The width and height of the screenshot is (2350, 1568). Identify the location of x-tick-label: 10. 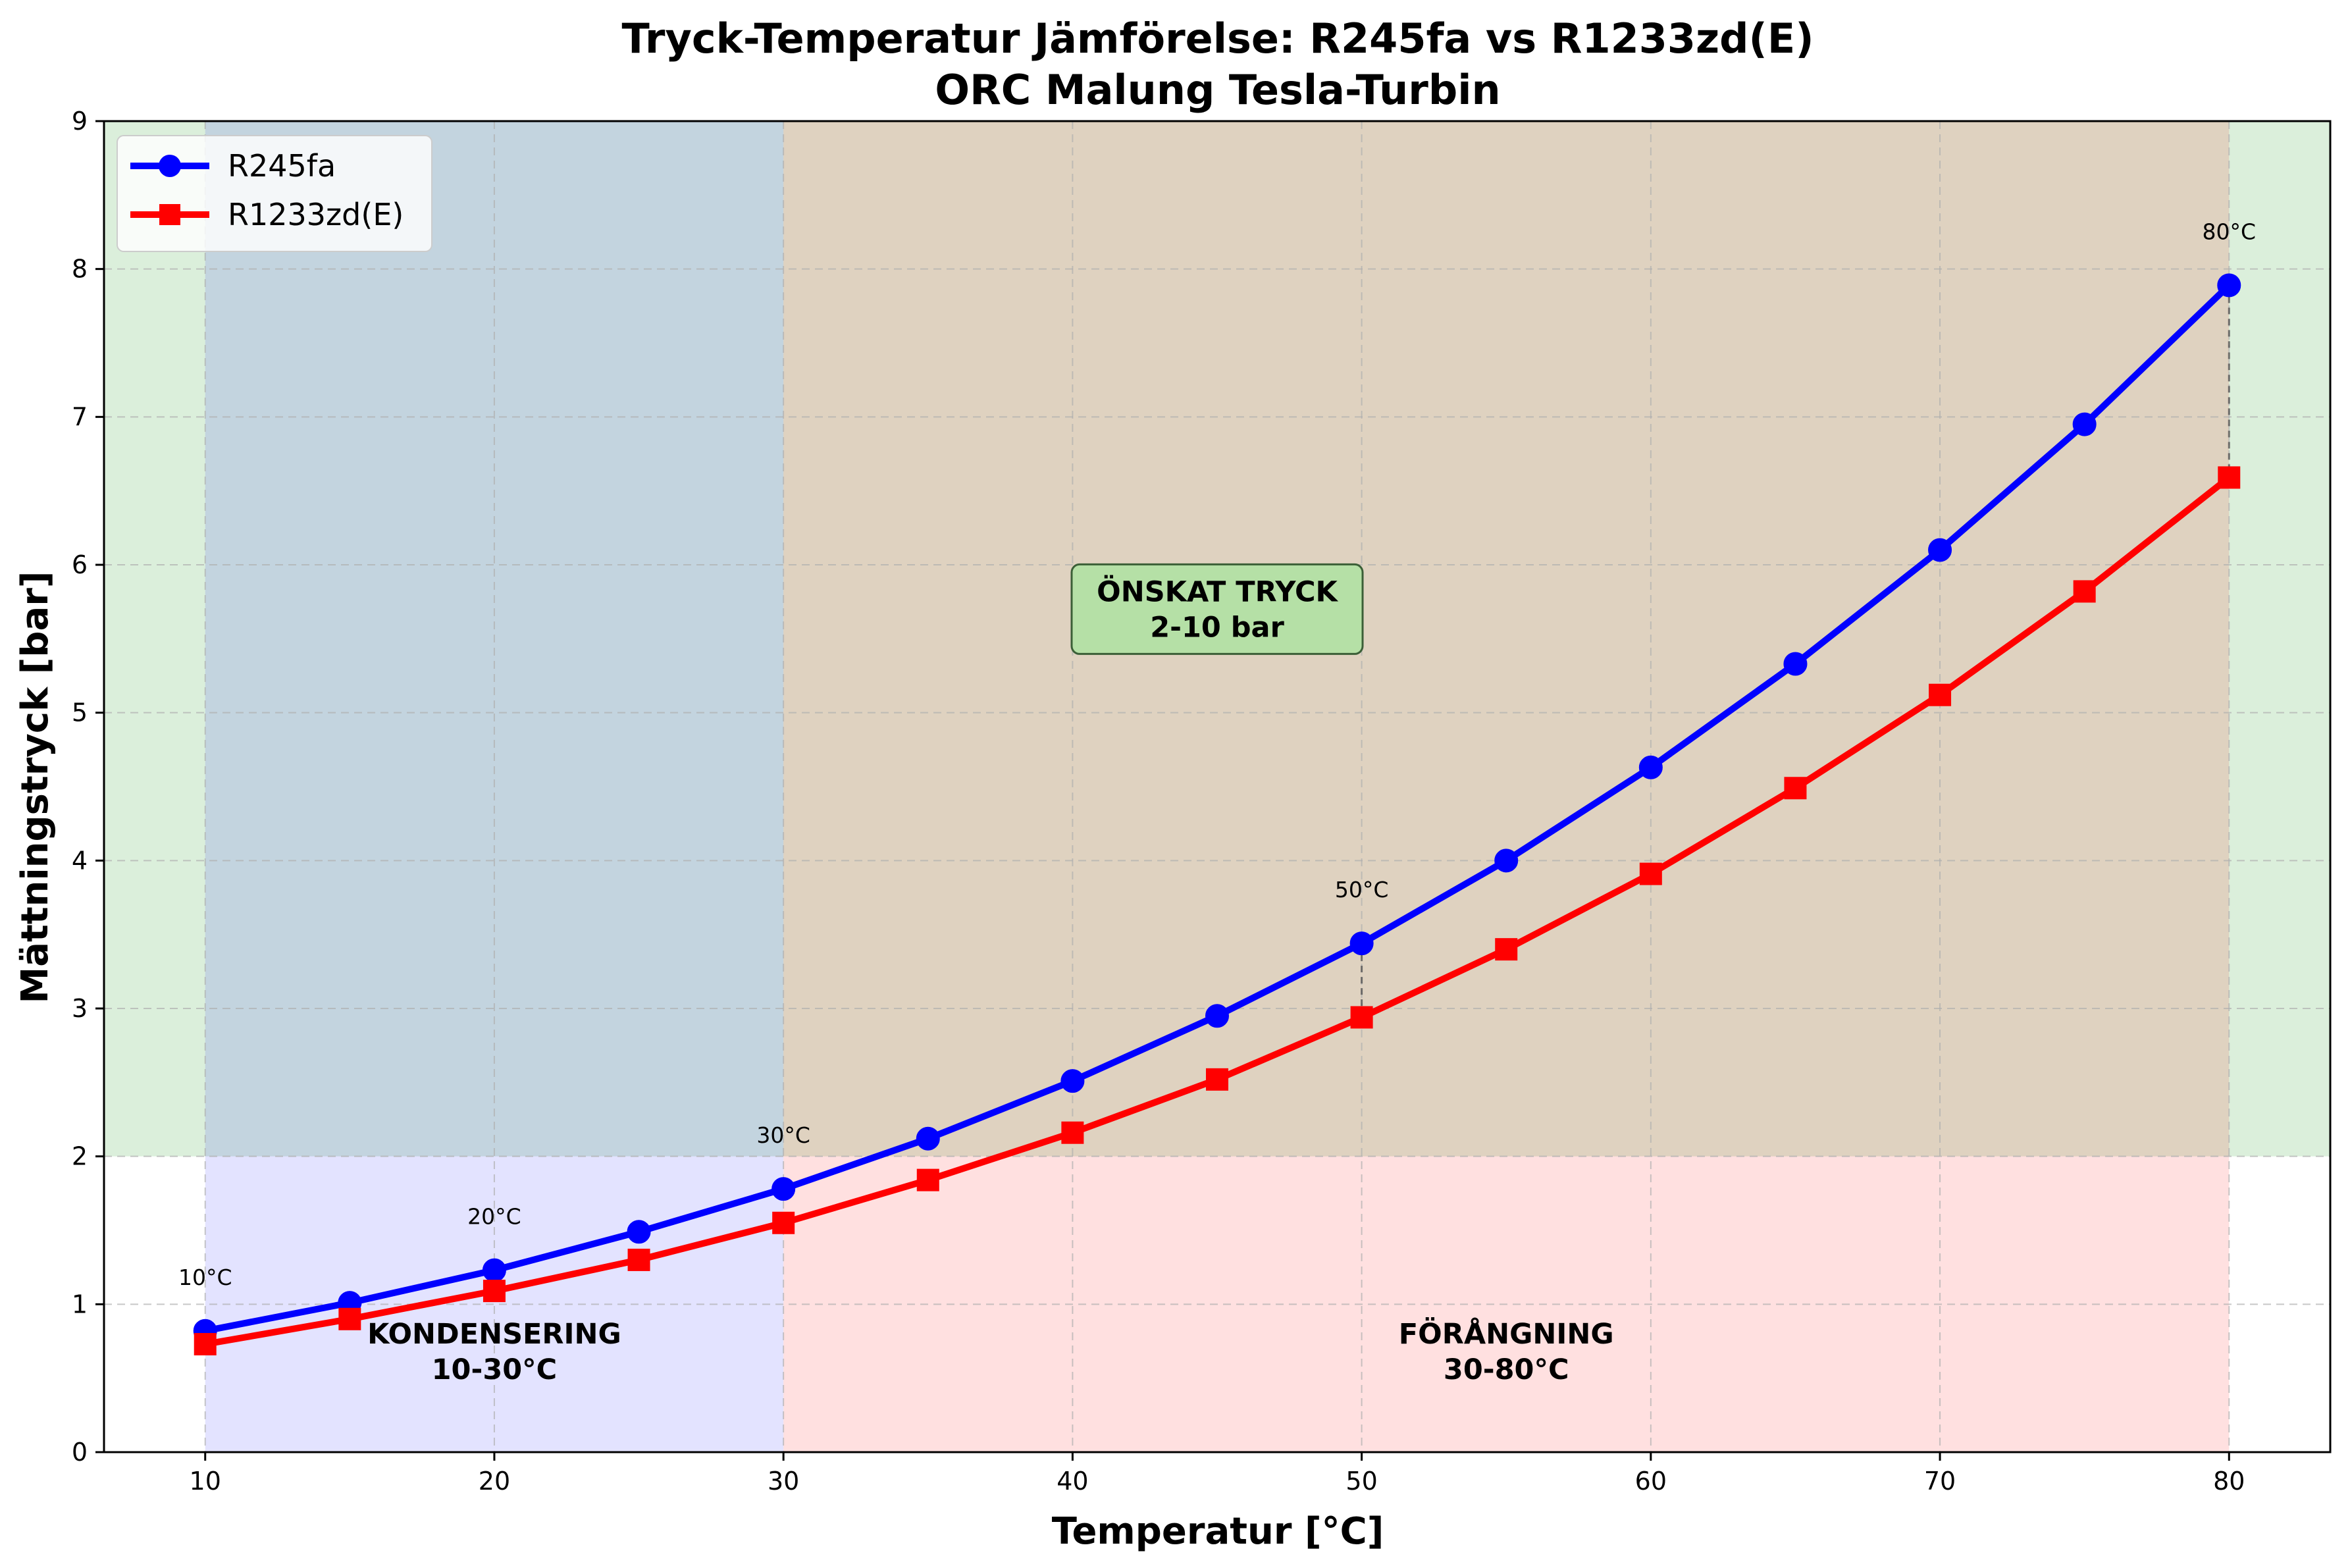
(205, 1482).